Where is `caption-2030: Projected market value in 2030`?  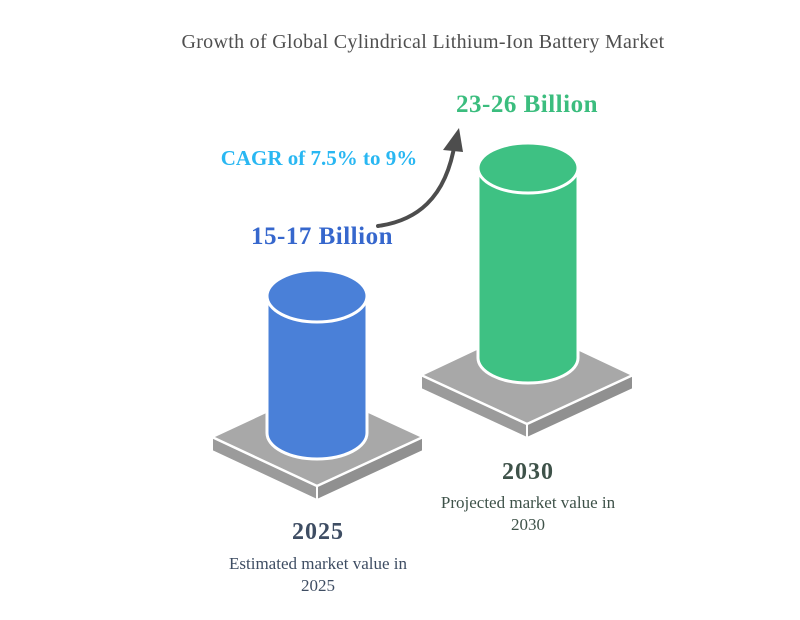 caption-2030: Projected market value in 2030 is located at coordinates (528, 514).